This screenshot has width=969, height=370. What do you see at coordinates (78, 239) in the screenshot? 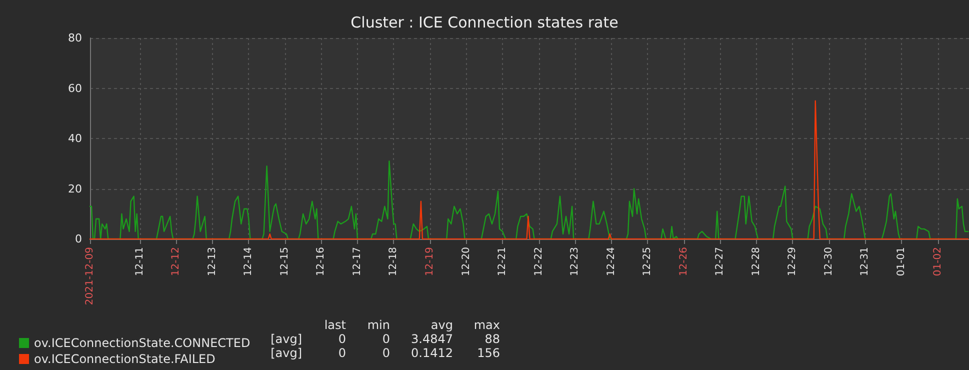
I see `y-tick-label: 0` at bounding box center [78, 239].